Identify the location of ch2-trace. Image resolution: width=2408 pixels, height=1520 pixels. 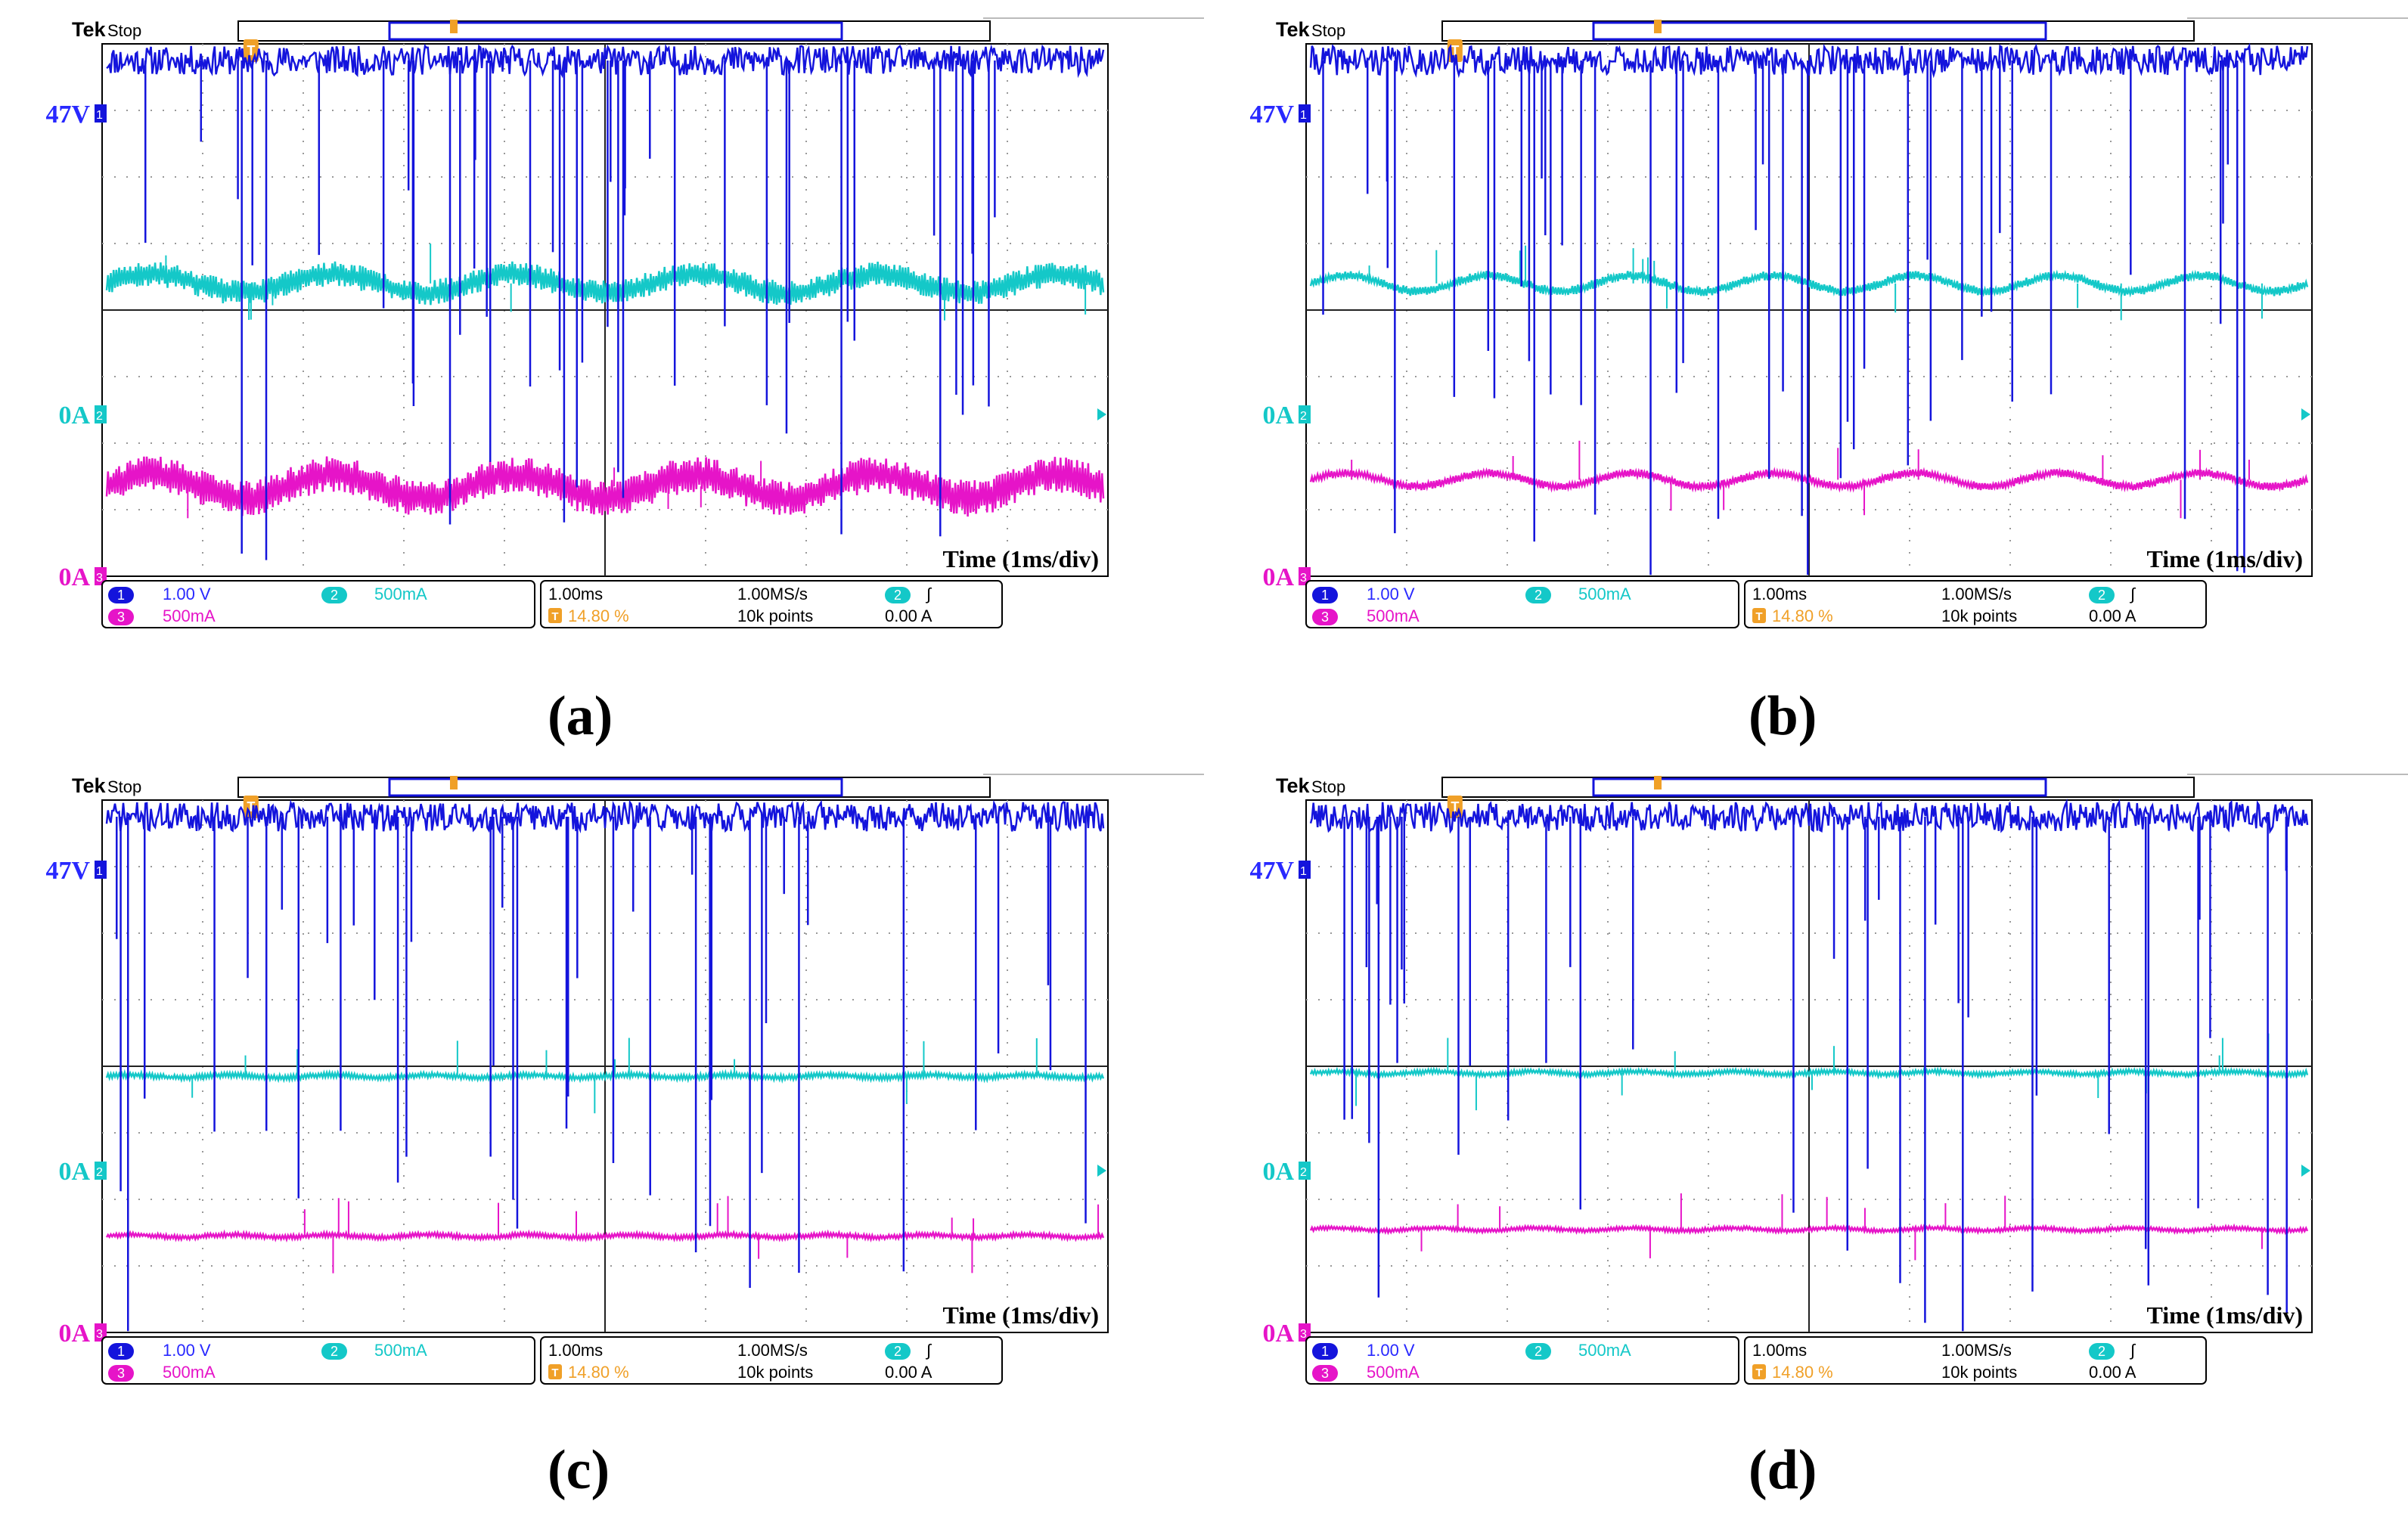
(605, 1076).